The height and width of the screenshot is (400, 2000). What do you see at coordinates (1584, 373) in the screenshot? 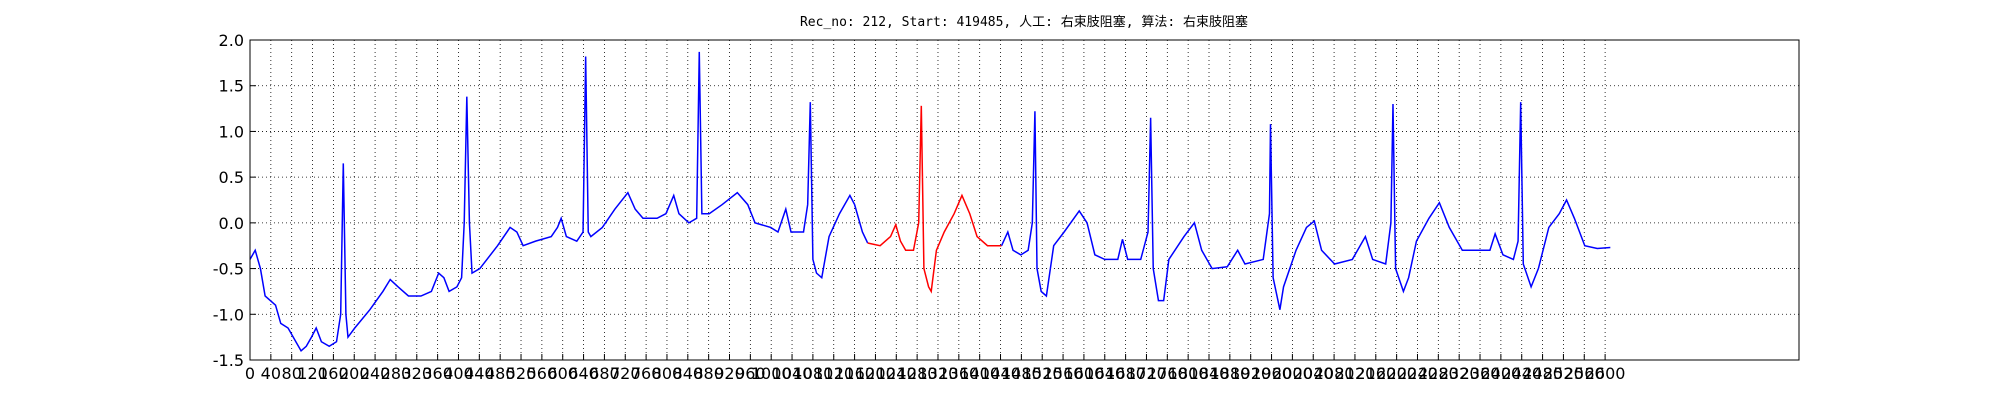
I see `x-tick-label: 2560` at bounding box center [1584, 373].